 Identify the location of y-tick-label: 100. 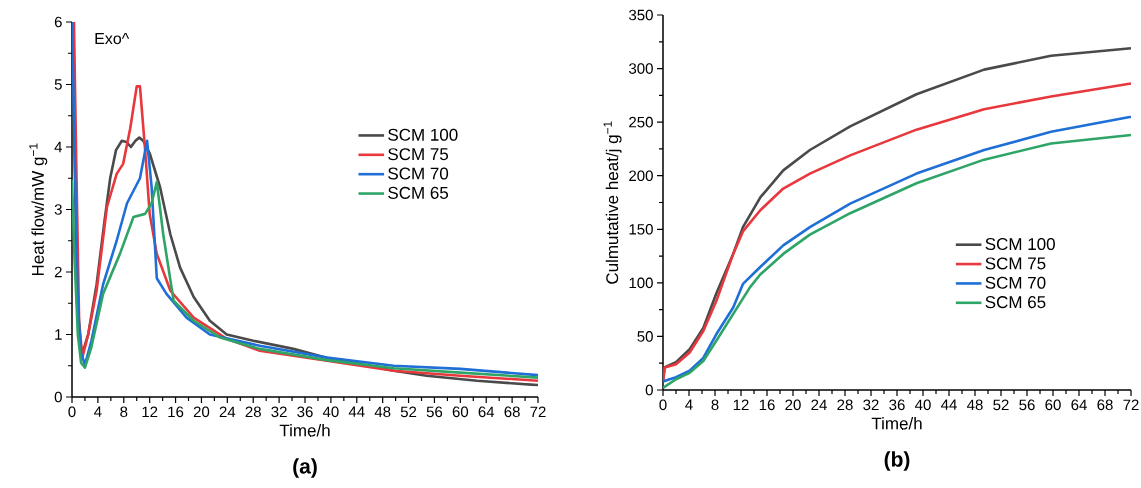
(641, 283).